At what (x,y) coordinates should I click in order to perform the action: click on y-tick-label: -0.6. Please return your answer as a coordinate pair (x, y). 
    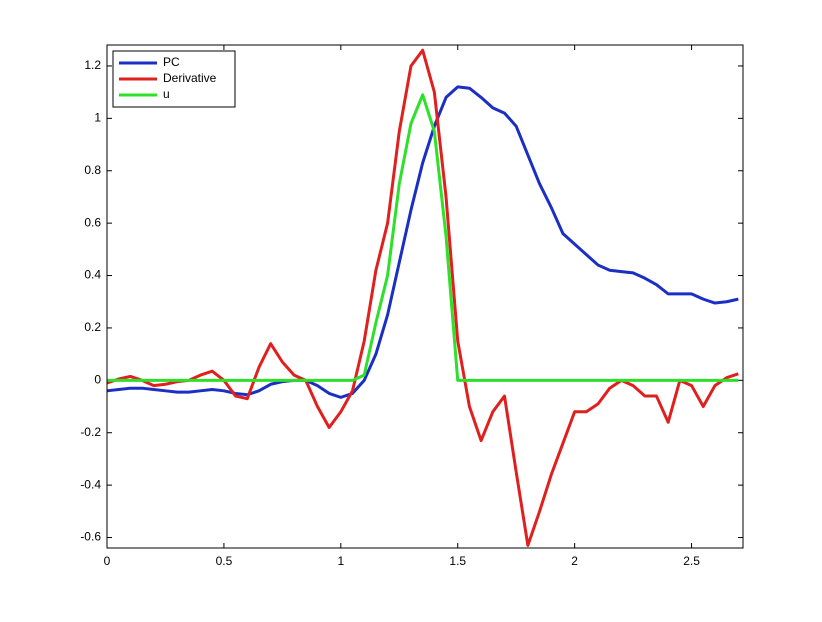
    Looking at the image, I should click on (90, 537).